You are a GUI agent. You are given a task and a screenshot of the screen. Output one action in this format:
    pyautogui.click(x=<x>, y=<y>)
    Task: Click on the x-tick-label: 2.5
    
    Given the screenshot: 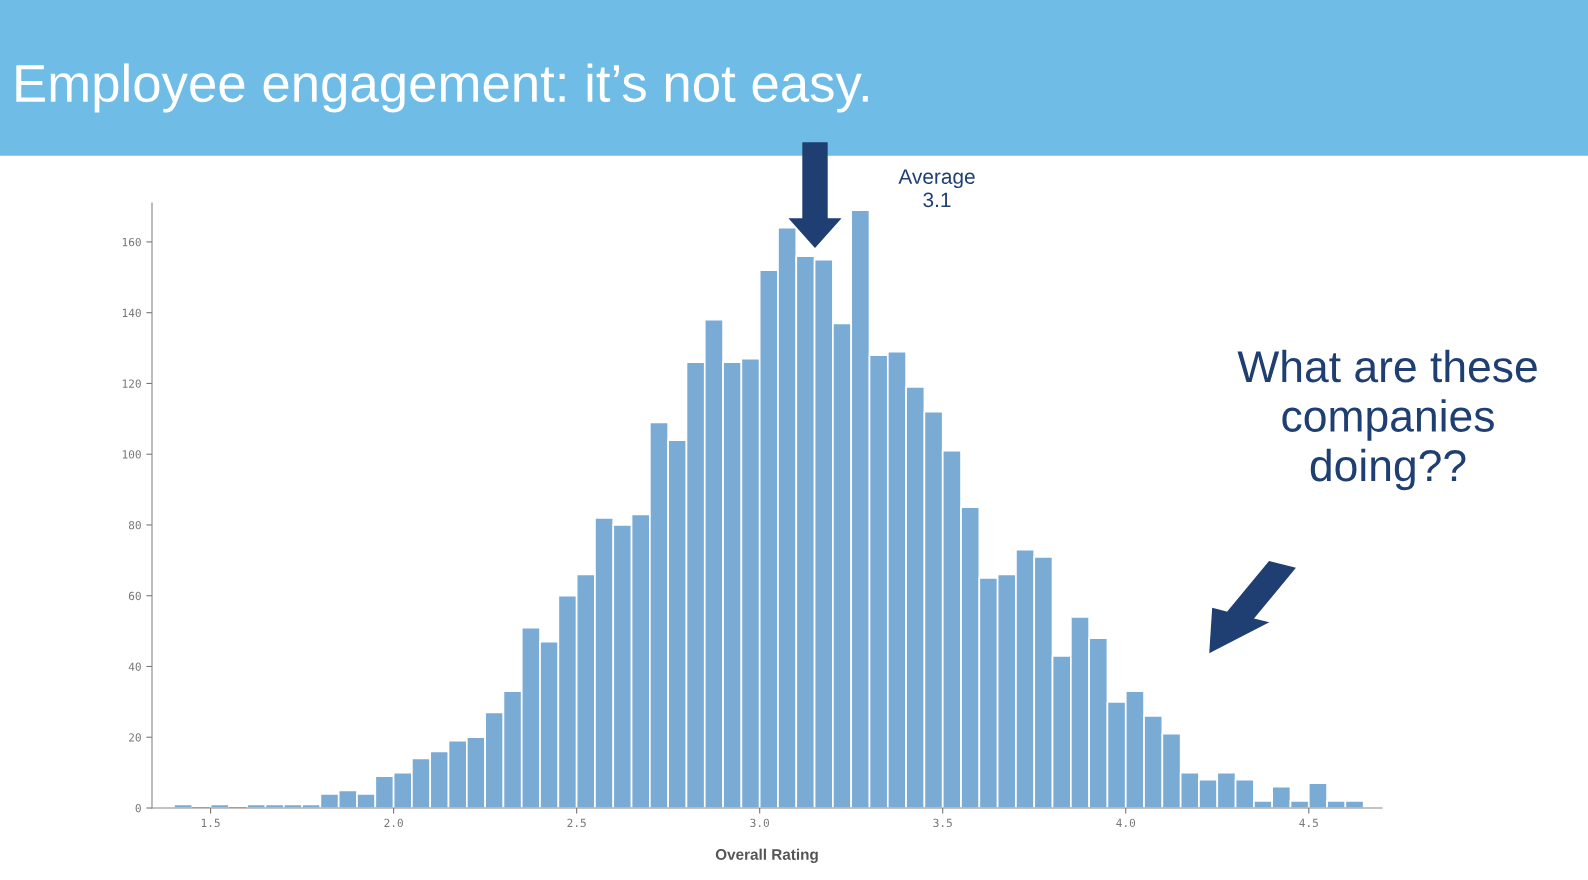 What is the action you would take?
    pyautogui.click(x=576, y=823)
    